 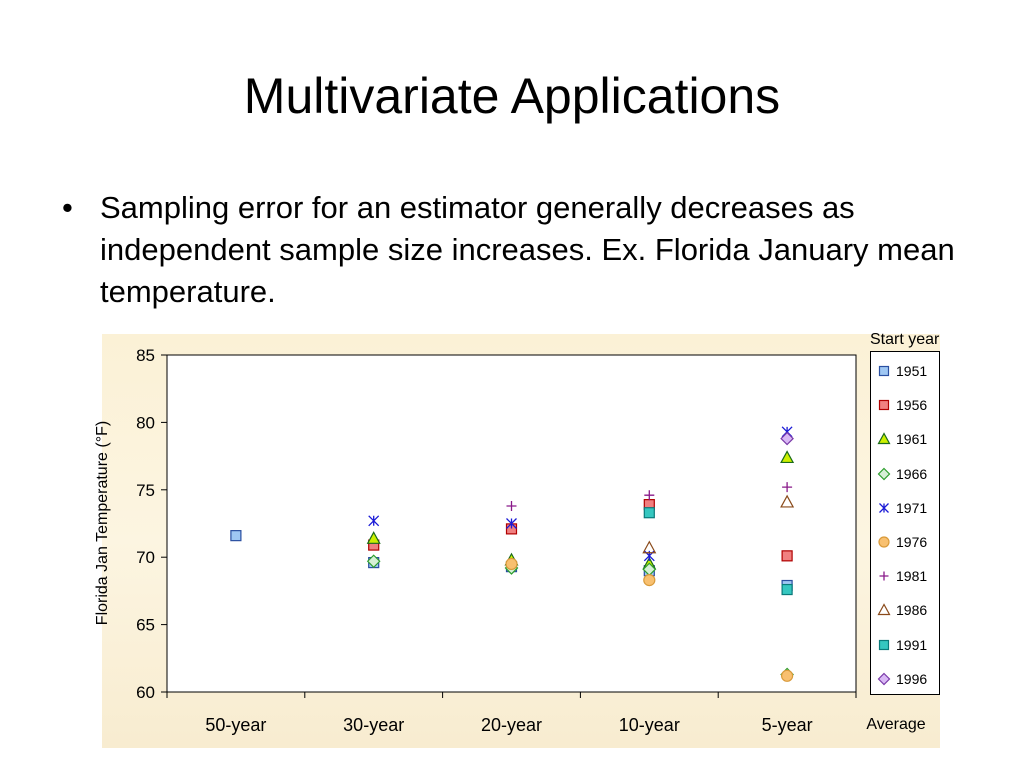 I want to click on legend-label: 1991, so click(x=912, y=644).